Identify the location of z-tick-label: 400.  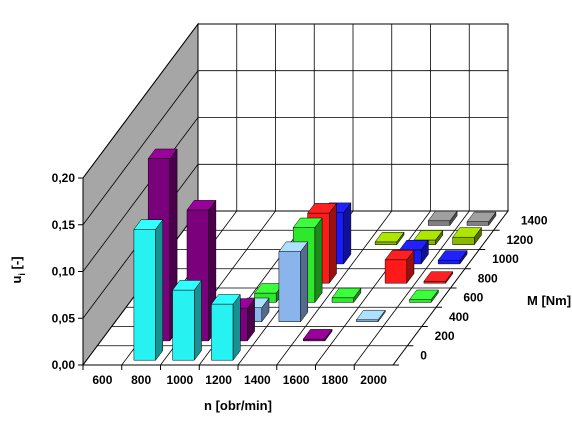
(459, 317).